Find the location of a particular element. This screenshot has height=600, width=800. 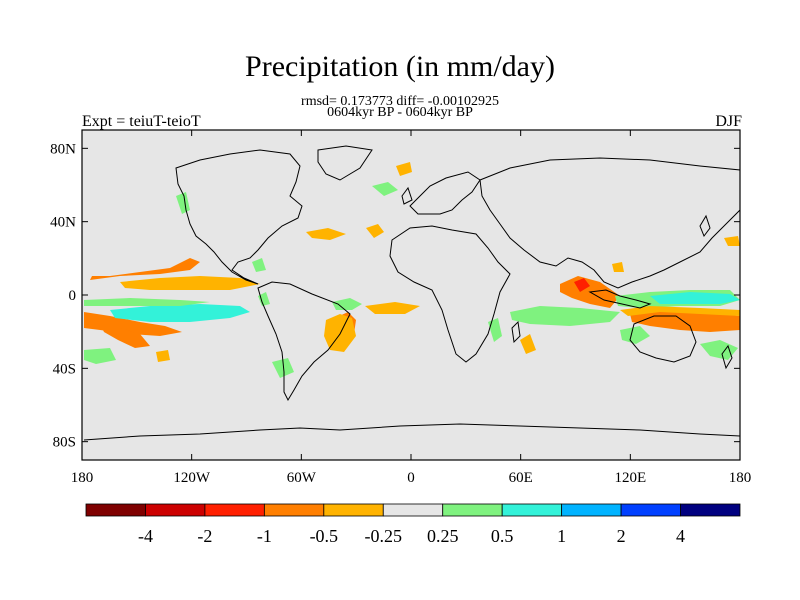

colorbar-label-5: 0.25 is located at coordinates (443, 536).